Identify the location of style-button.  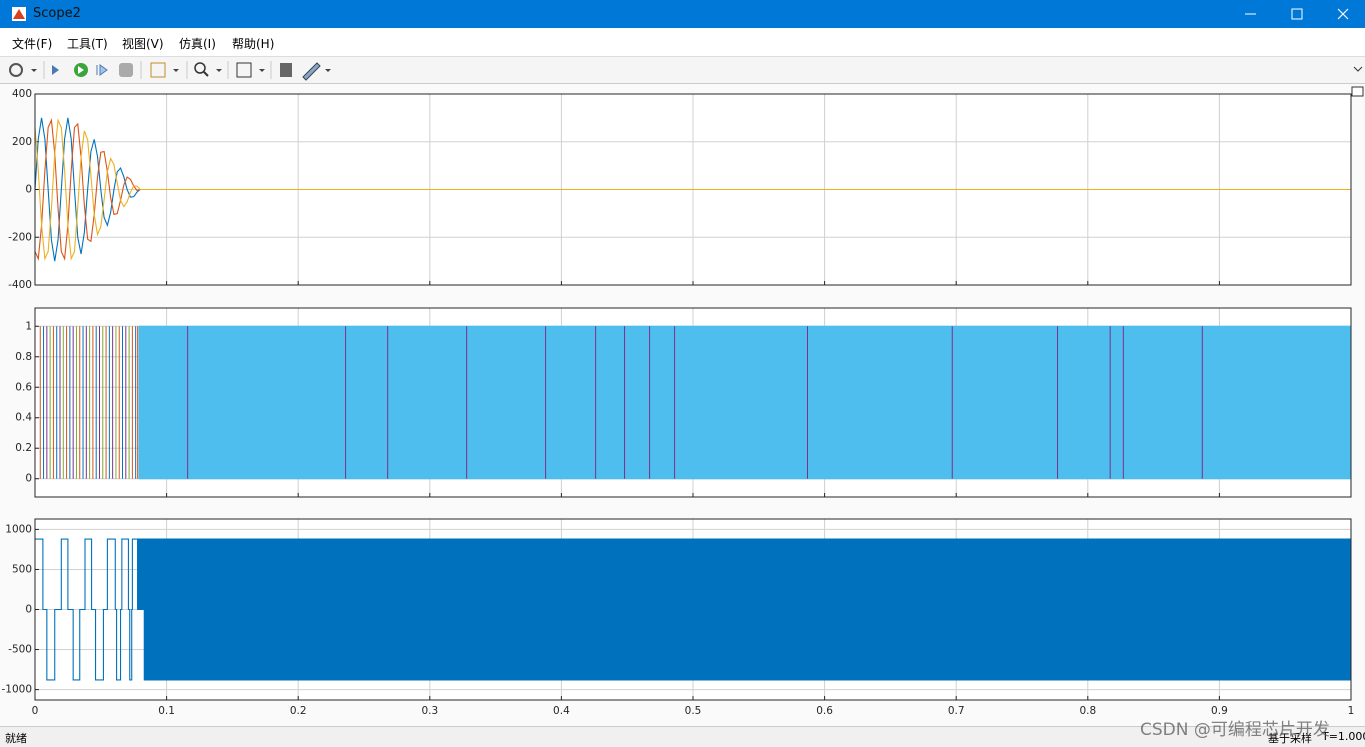
(311, 71).